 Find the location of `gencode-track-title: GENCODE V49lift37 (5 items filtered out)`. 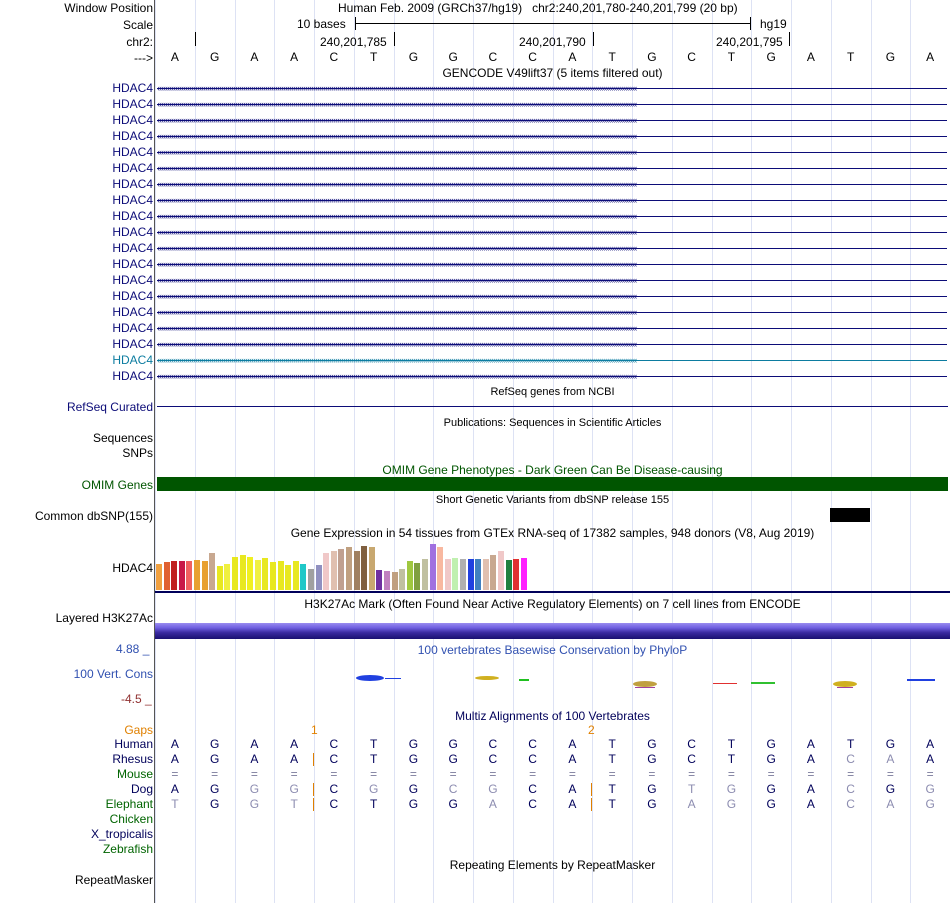

gencode-track-title: GENCODE V49lift37 (5 items filtered out) is located at coordinates (552, 73).